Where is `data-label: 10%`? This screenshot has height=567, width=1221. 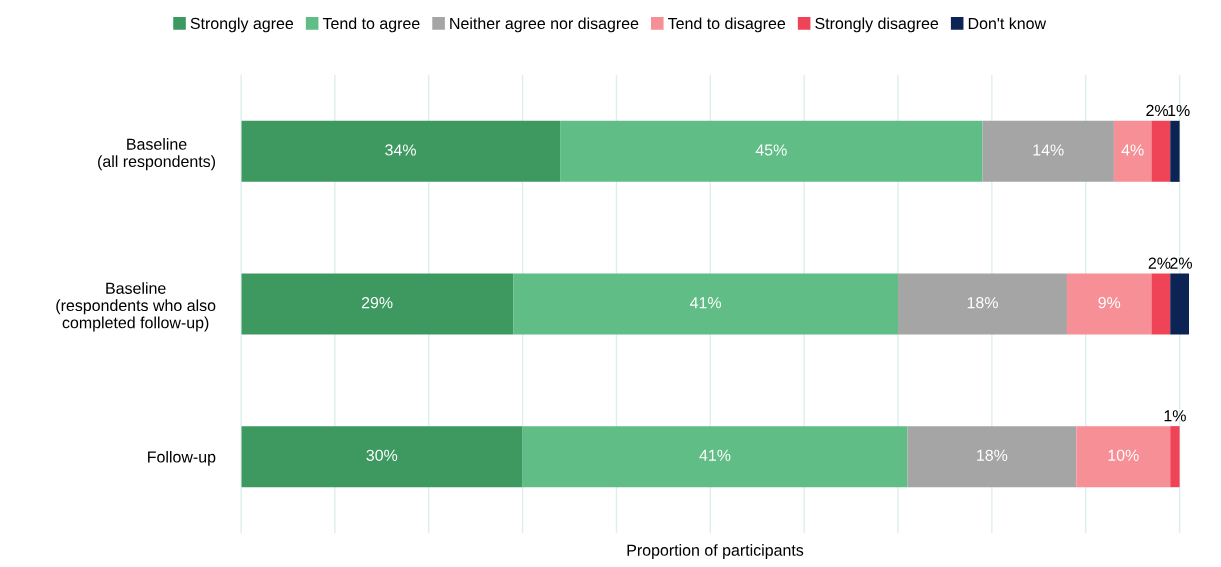
data-label: 10% is located at coordinates (1123, 455).